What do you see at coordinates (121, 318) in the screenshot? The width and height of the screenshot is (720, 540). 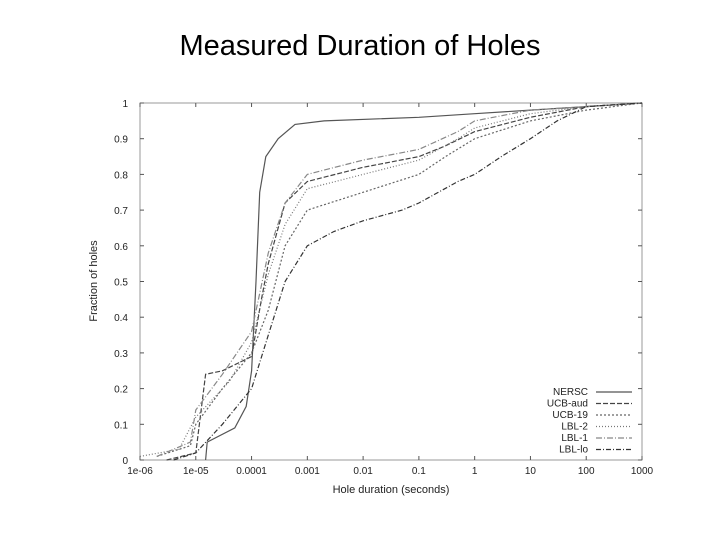 I see `y-tick-label: 0.4` at bounding box center [121, 318].